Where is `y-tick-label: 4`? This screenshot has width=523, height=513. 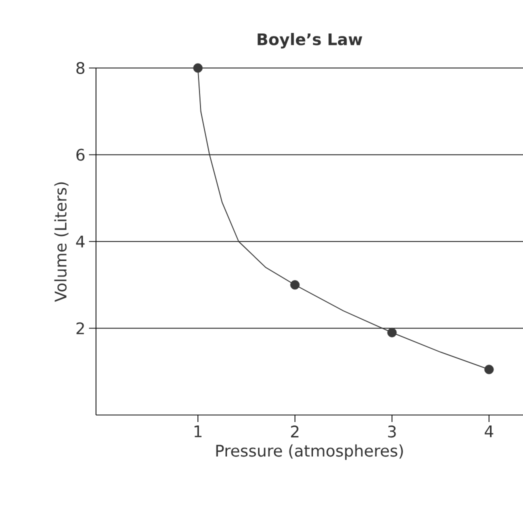 y-tick-label: 4 is located at coordinates (80, 242).